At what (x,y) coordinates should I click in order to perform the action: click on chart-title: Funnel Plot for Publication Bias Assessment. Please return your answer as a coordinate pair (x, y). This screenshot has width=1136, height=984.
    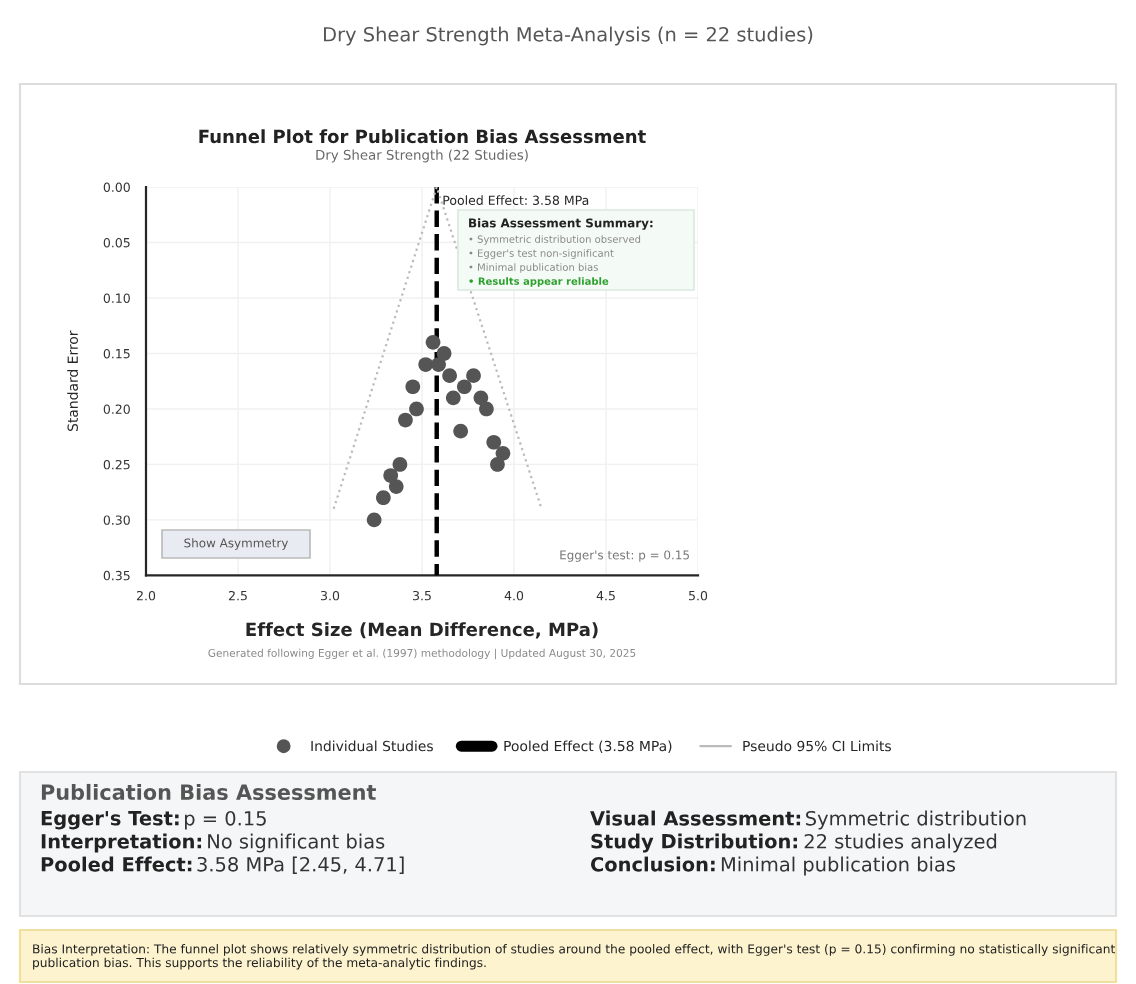
    Looking at the image, I should click on (422, 136).